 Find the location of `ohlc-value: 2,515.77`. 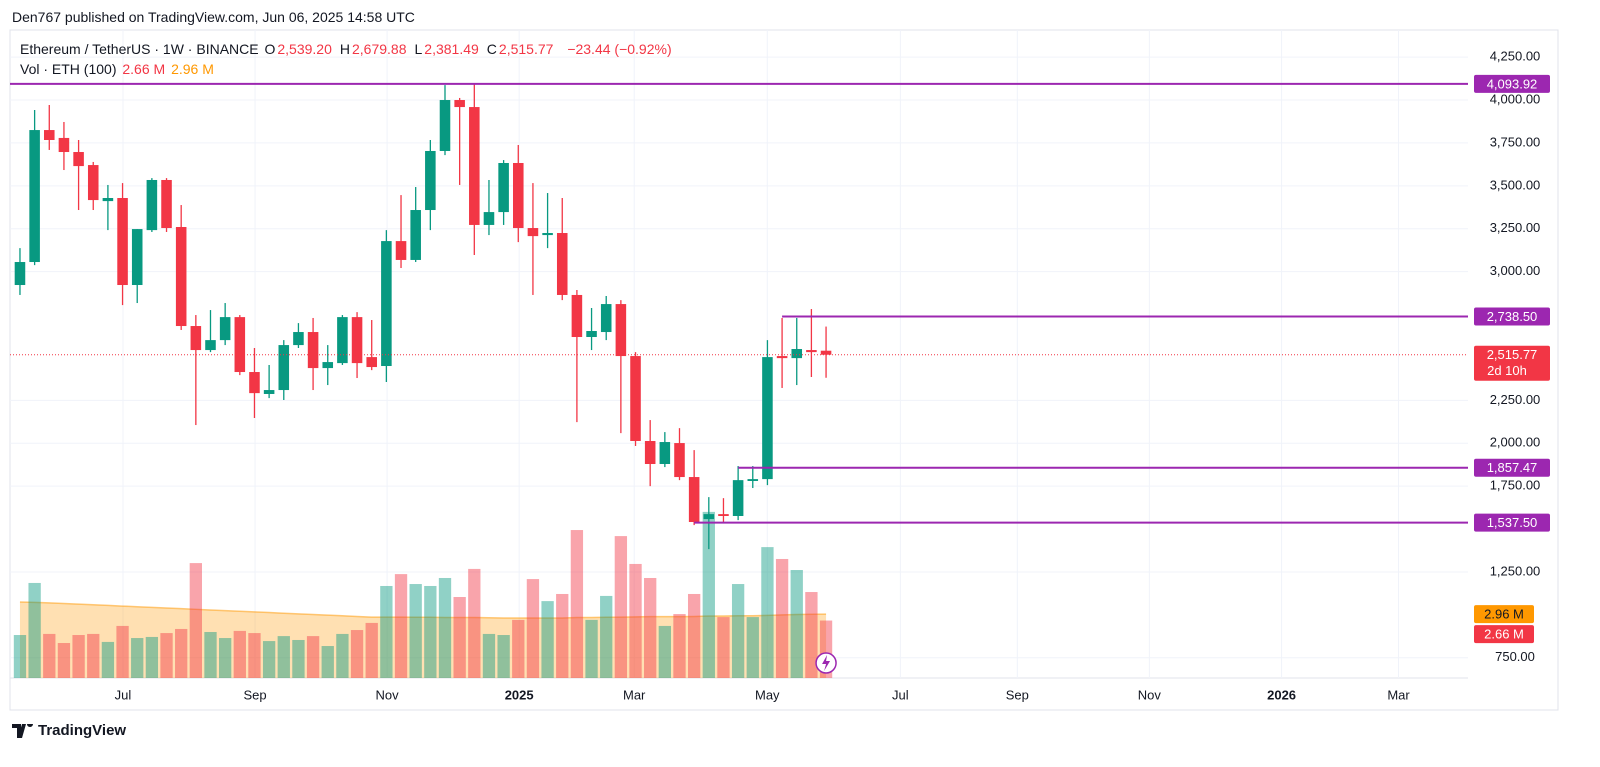

ohlc-value: 2,515.77 is located at coordinates (526, 49).